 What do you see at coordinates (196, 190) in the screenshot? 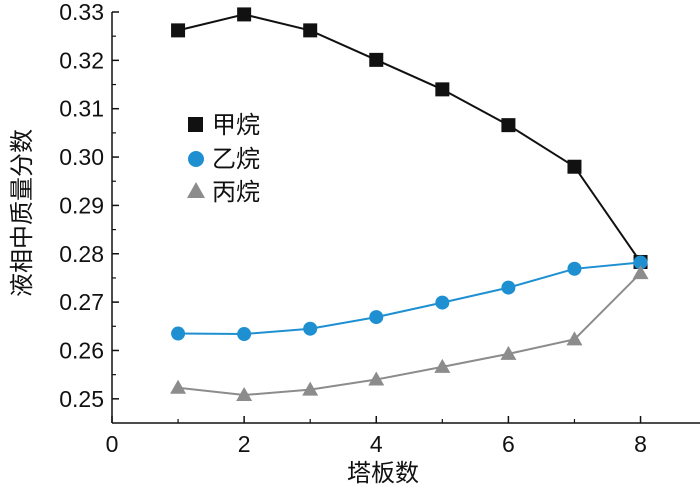
I see `legend-marker-triangle-icon` at bounding box center [196, 190].